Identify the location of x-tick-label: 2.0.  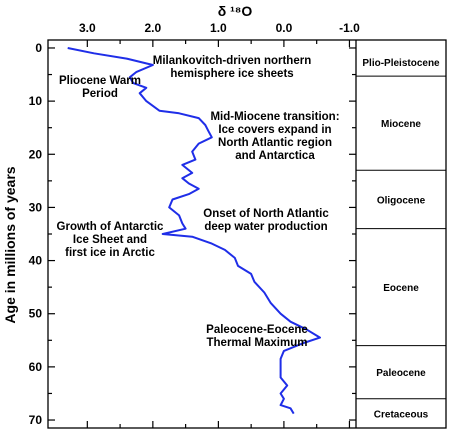
(153, 28).